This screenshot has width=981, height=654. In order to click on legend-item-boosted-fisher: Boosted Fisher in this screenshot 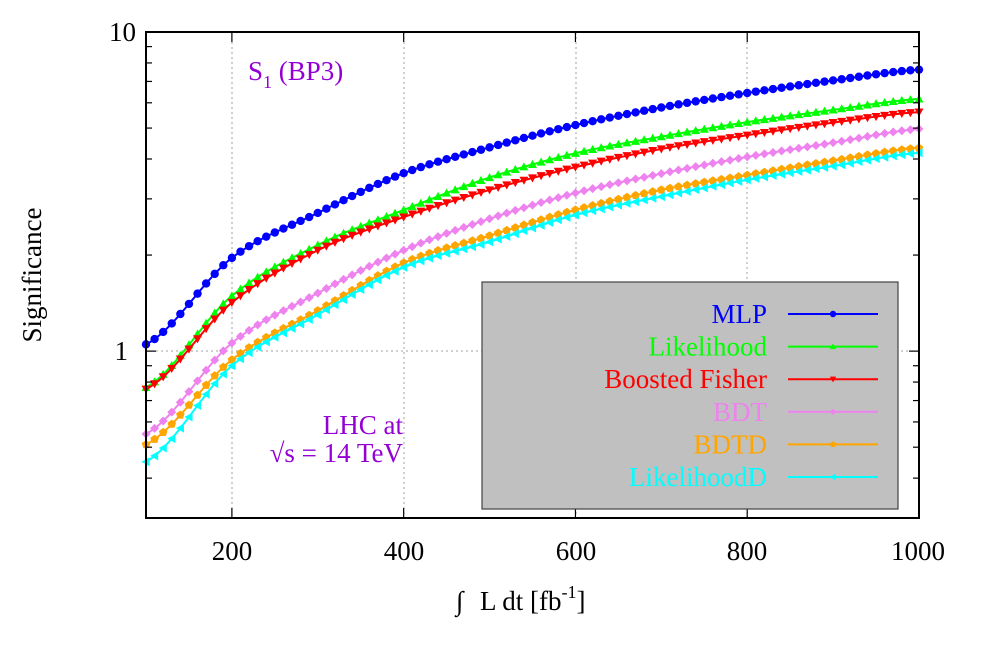, I will do `click(741, 379)`.